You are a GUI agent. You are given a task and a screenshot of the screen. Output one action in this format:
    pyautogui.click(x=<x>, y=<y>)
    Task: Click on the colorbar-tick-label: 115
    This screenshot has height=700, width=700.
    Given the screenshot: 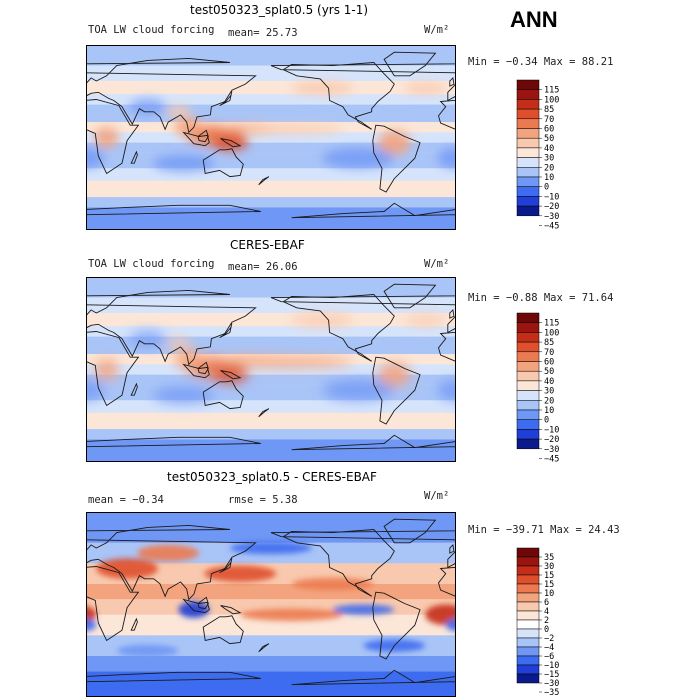 What is the action you would take?
    pyautogui.click(x=551, y=324)
    